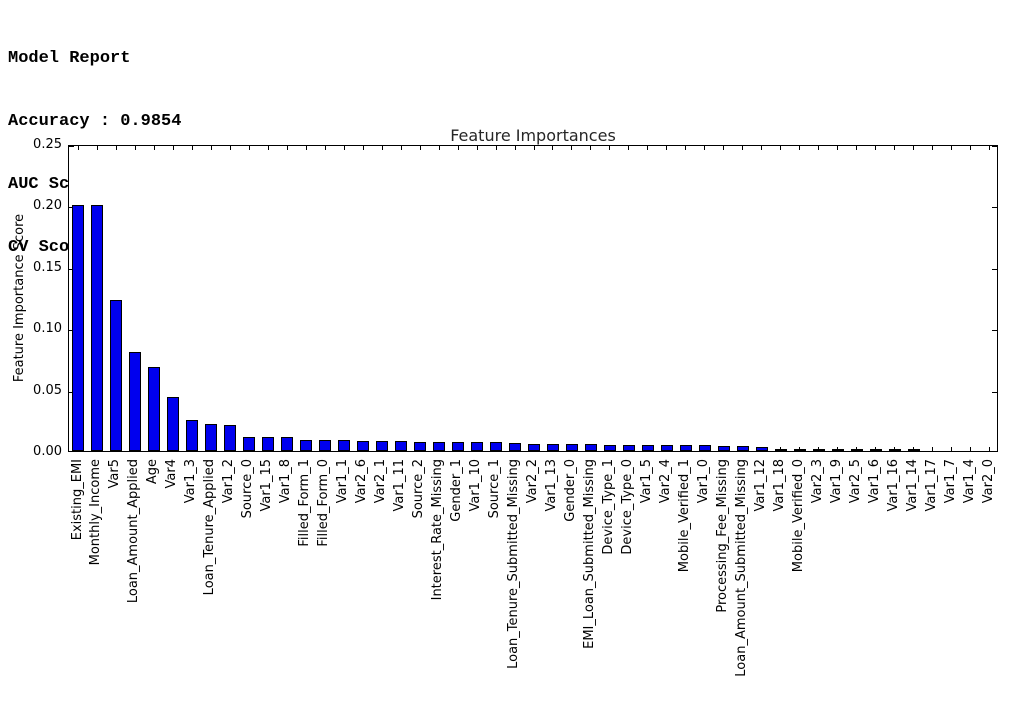 The image size is (1024, 705). Describe the element at coordinates (969, 481) in the screenshot. I see `x-tick-label: Var1_4` at that location.